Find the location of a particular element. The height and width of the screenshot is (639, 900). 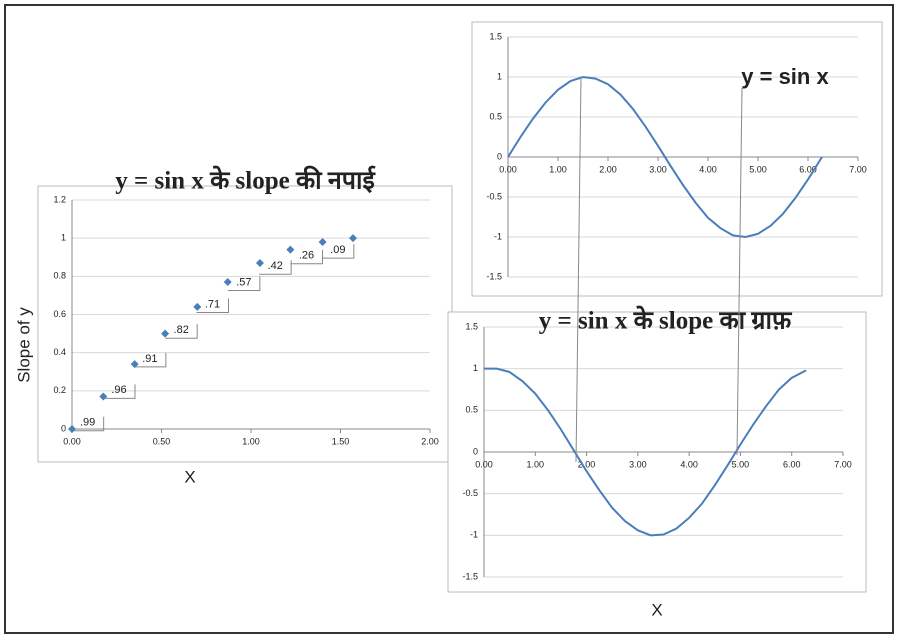

annotation: .82 is located at coordinates (181, 330).